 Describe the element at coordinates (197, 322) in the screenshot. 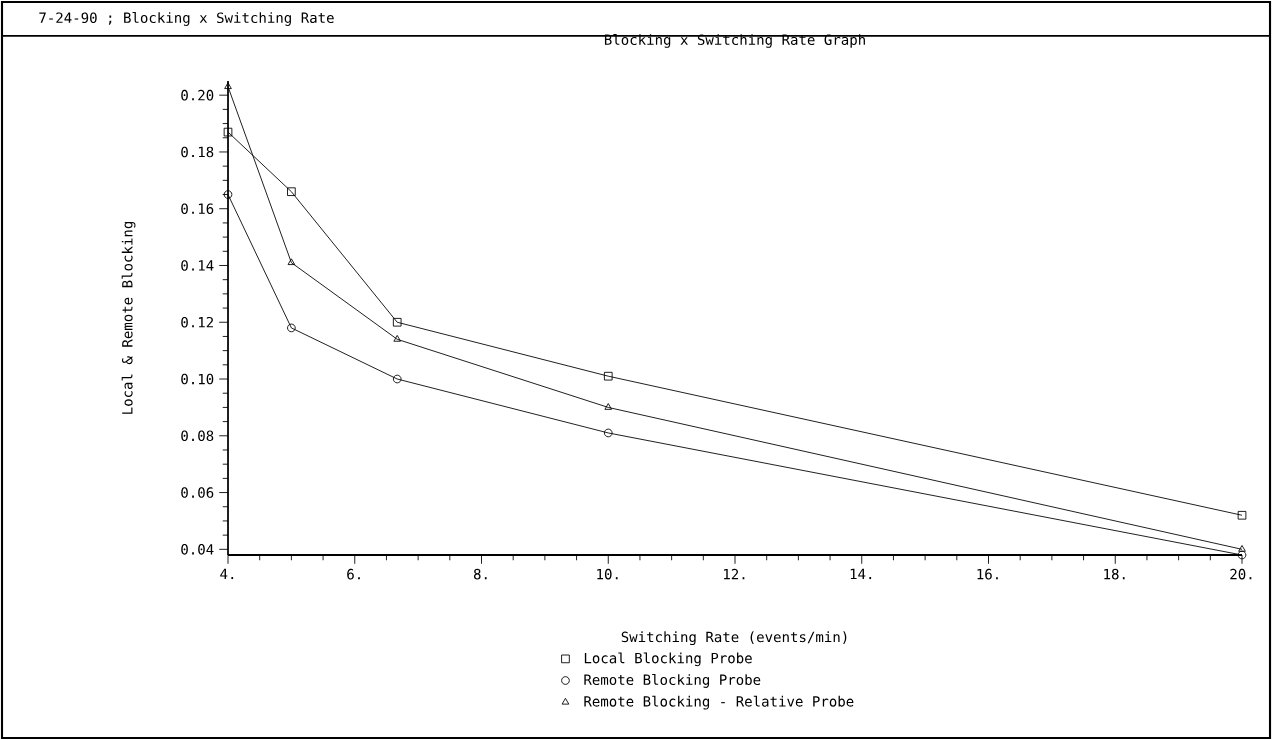

I see `y-tick-label: 0.12` at that location.